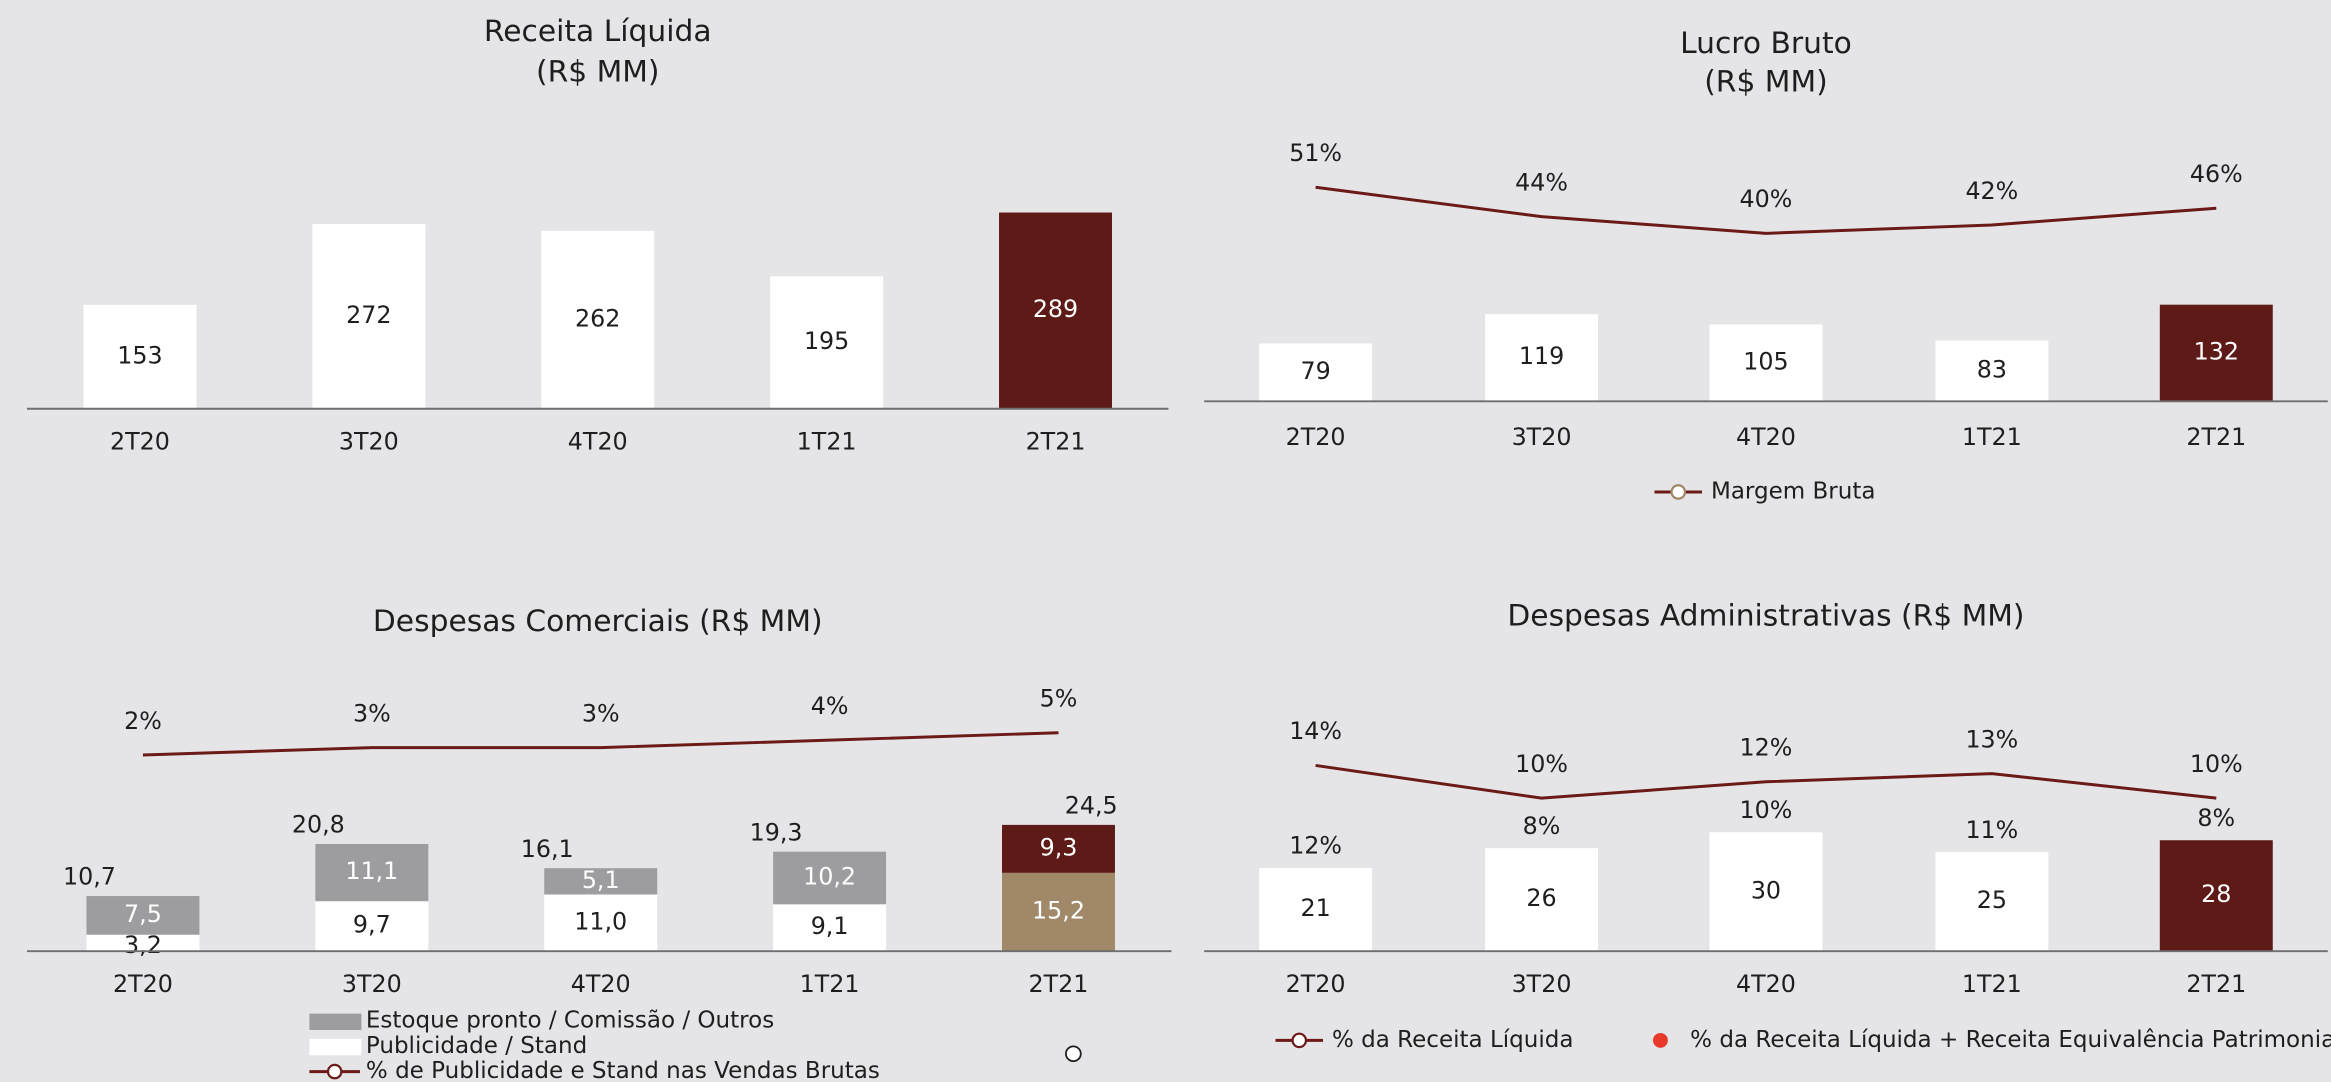  I want to click on line-label: 14%, so click(1315, 731).